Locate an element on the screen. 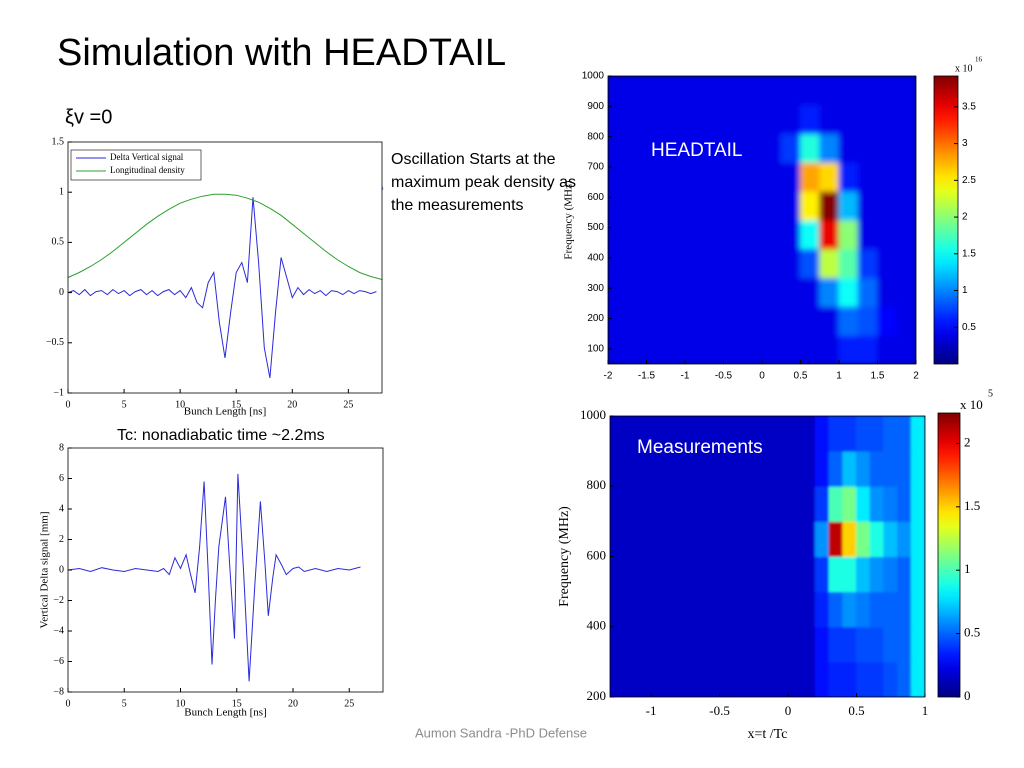 The height and width of the screenshot is (768, 1024). slide-title: Simulation with HEADTAIL is located at coordinates (281, 53).